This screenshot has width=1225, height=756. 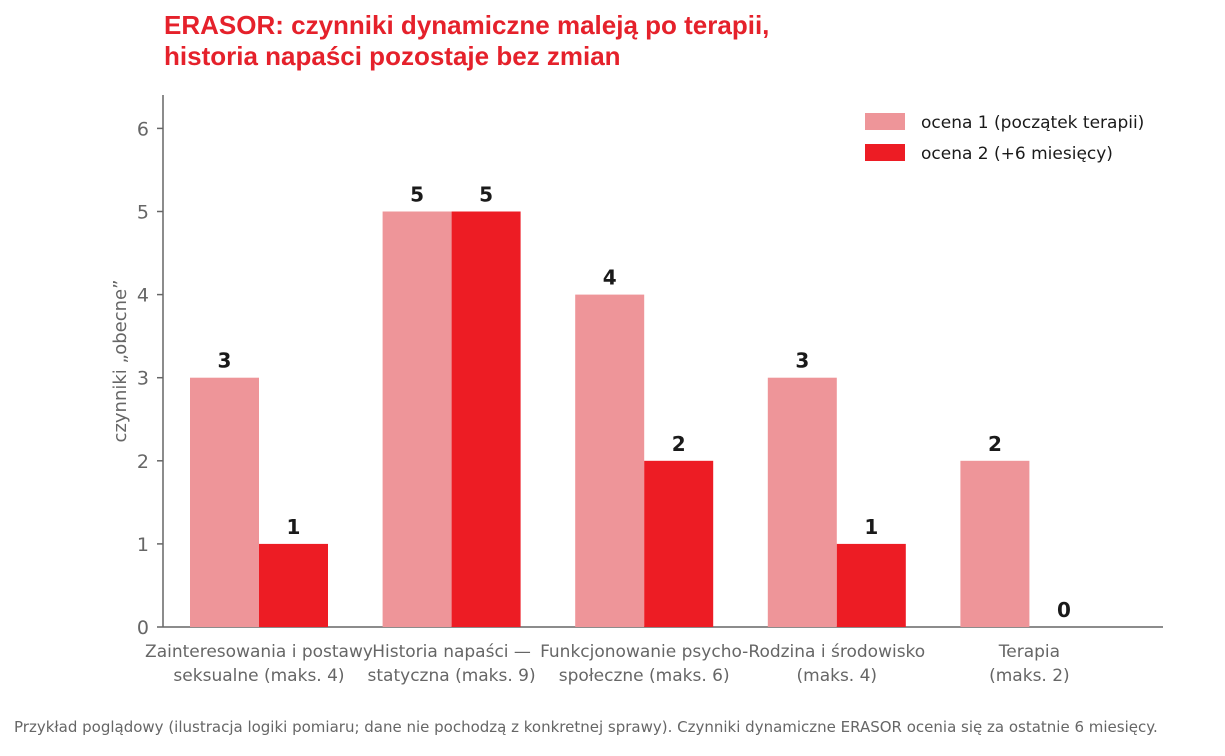 What do you see at coordinates (837, 676) in the screenshot?
I see `x-tick-label: (maks. 4)` at bounding box center [837, 676].